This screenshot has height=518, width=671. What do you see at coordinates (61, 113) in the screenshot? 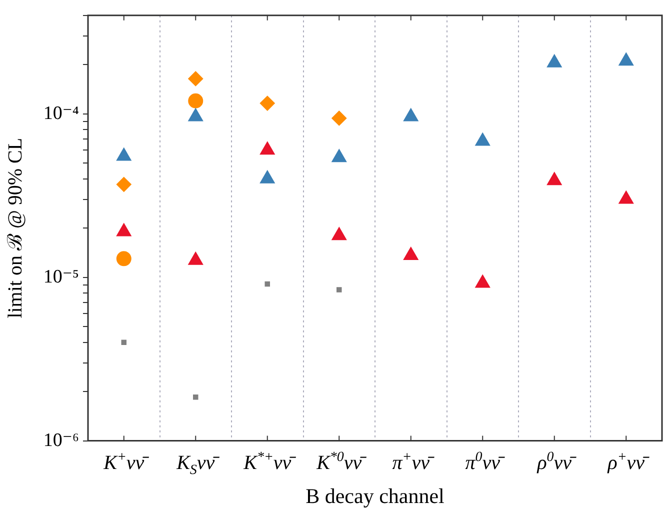
I see `y-tick-label: 10⁻⁴` at bounding box center [61, 113].